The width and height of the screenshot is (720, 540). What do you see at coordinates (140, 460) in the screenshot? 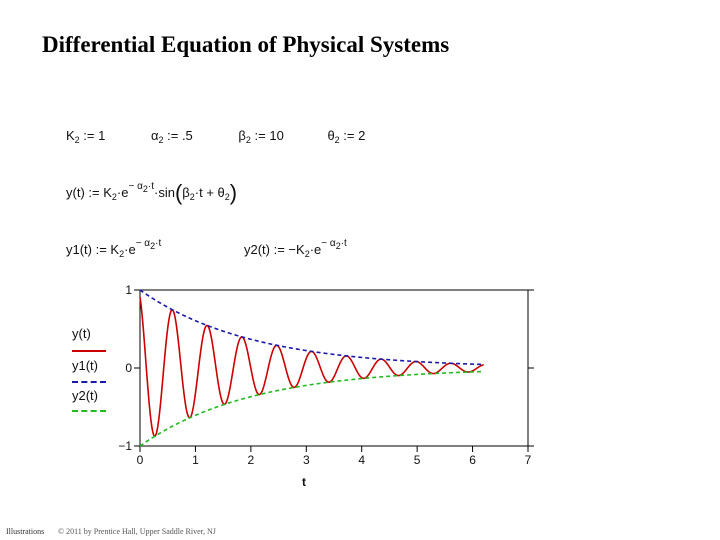
I see `x-tick-label: 0` at bounding box center [140, 460].